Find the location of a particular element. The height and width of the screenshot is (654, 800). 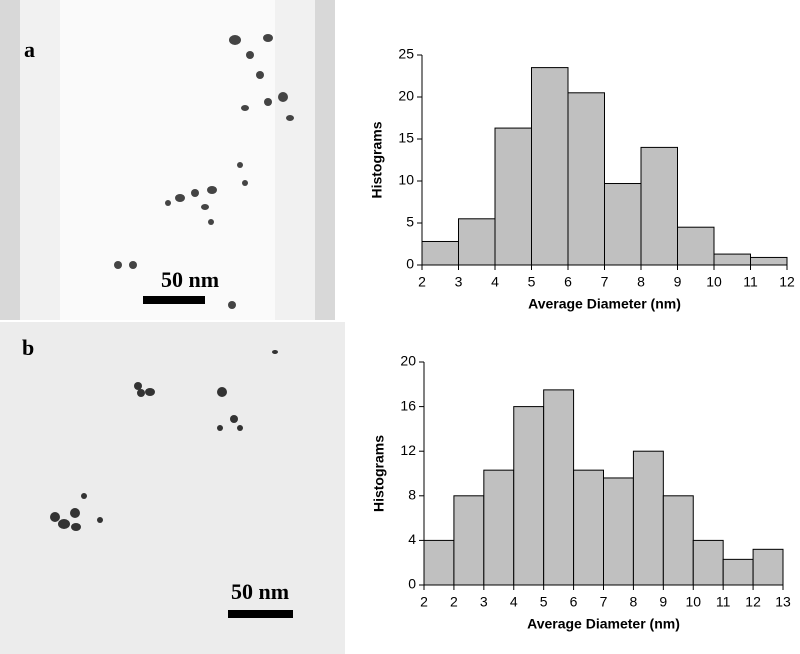

y-tick-label: 5 is located at coordinates (410, 222).